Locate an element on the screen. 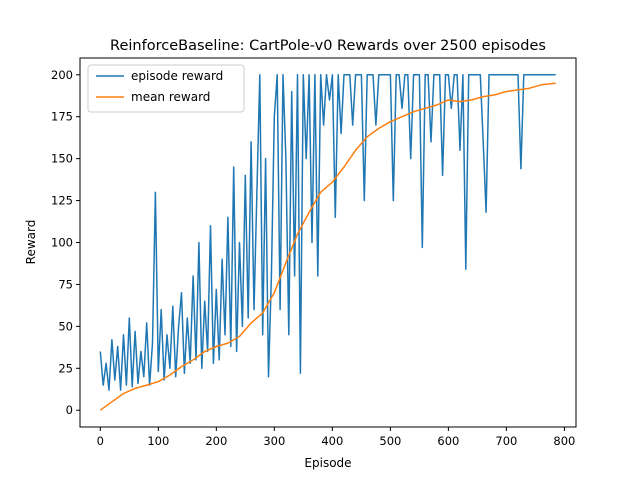 Image resolution: width=640 pixels, height=480 pixels. legend-label-1: mean reward is located at coordinates (170, 97).